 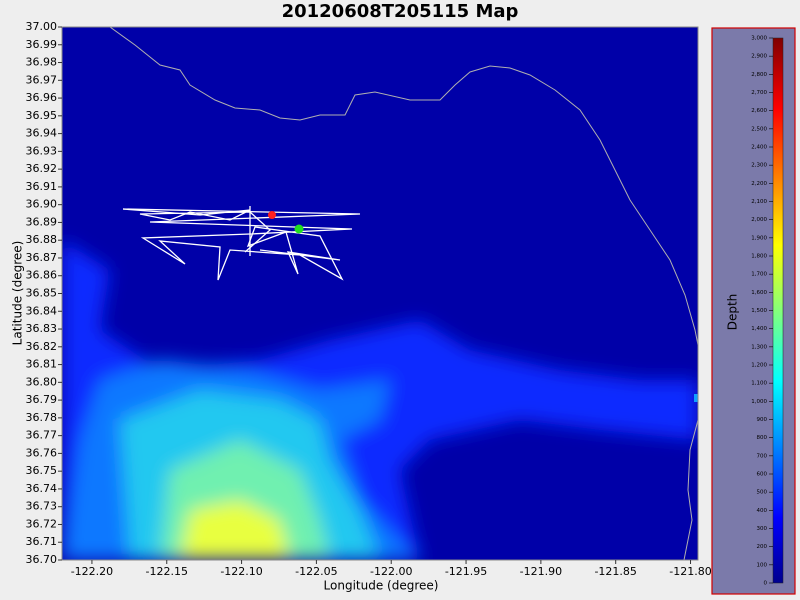 I want to click on x-axis-label: Longitude (degree), so click(x=381, y=586).